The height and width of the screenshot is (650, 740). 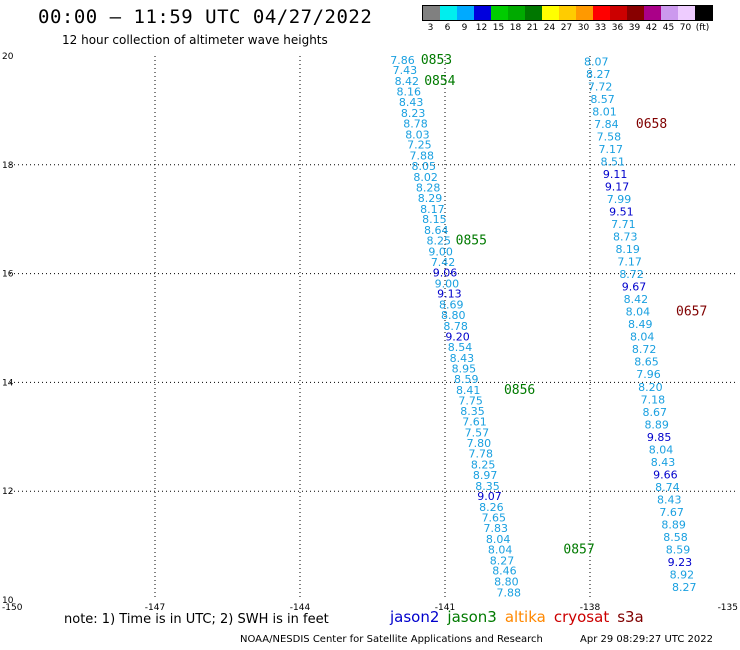 I want to click on swh-value: 8.58, so click(x=675, y=537).